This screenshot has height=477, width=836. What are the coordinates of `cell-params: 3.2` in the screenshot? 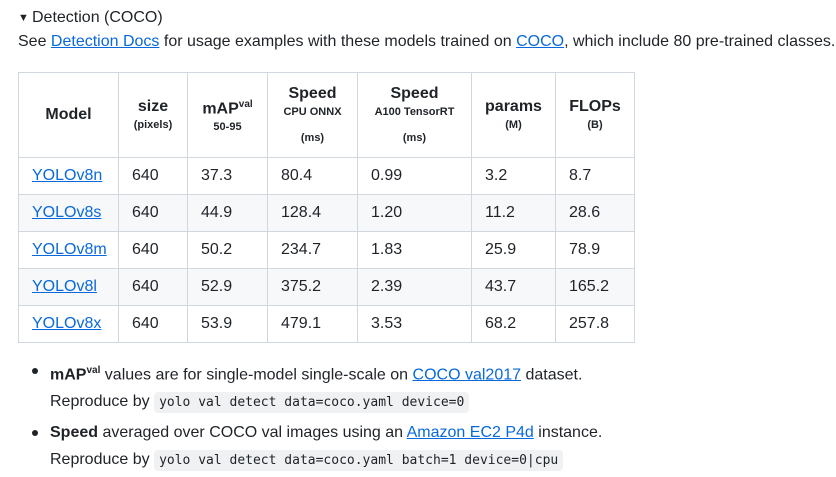 It's located at (513, 176).